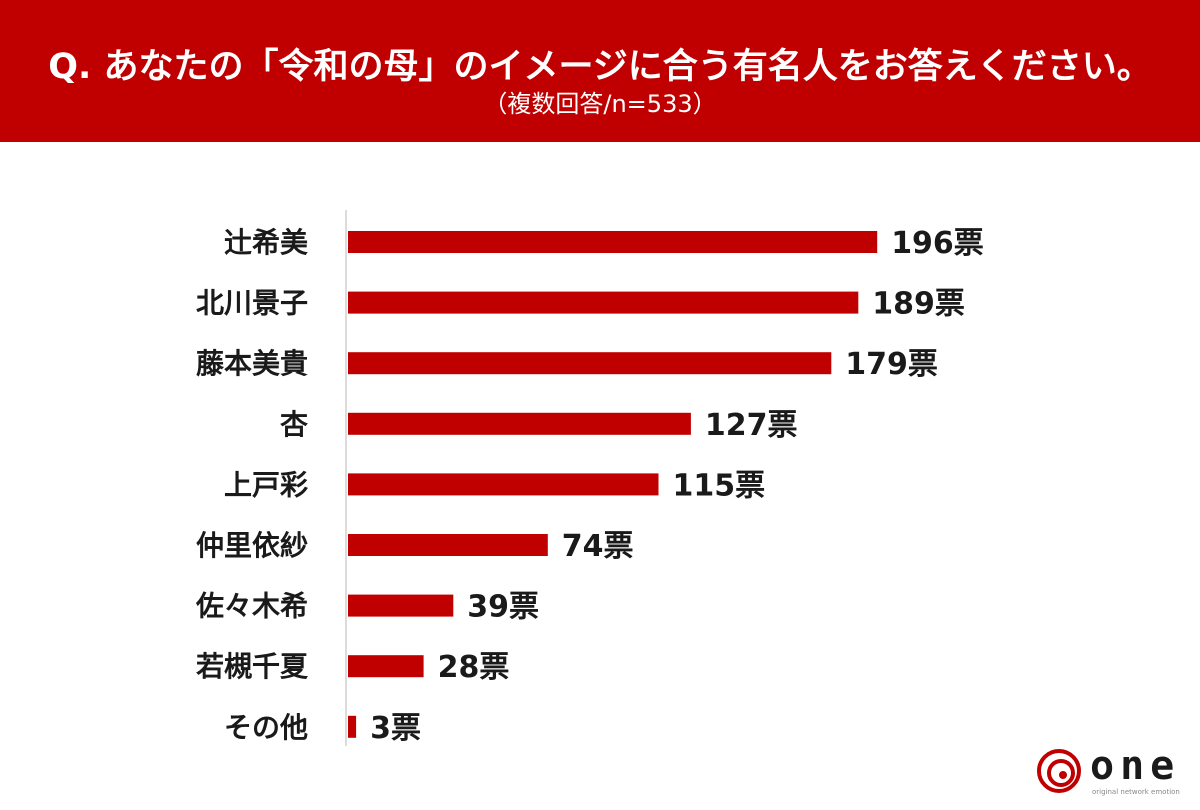  Describe the element at coordinates (266, 727) in the screenshot. I see `category-label: その他` at that location.